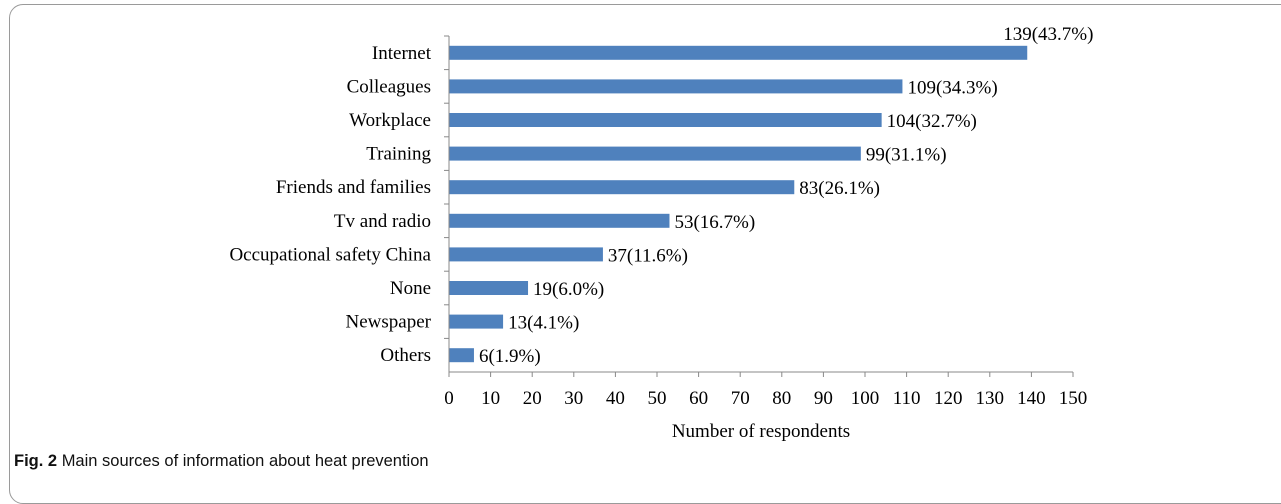 The height and width of the screenshot is (504, 1281). I want to click on data-label: 37(11.6%), so click(648, 255).